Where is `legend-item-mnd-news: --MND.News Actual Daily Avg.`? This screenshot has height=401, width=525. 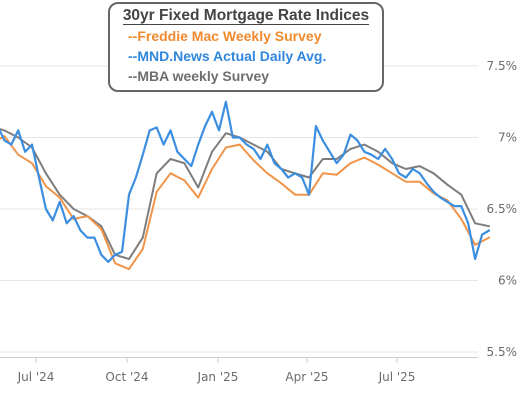 legend-item-mnd-news: --MND.News Actual Daily Avg. is located at coordinates (227, 56).